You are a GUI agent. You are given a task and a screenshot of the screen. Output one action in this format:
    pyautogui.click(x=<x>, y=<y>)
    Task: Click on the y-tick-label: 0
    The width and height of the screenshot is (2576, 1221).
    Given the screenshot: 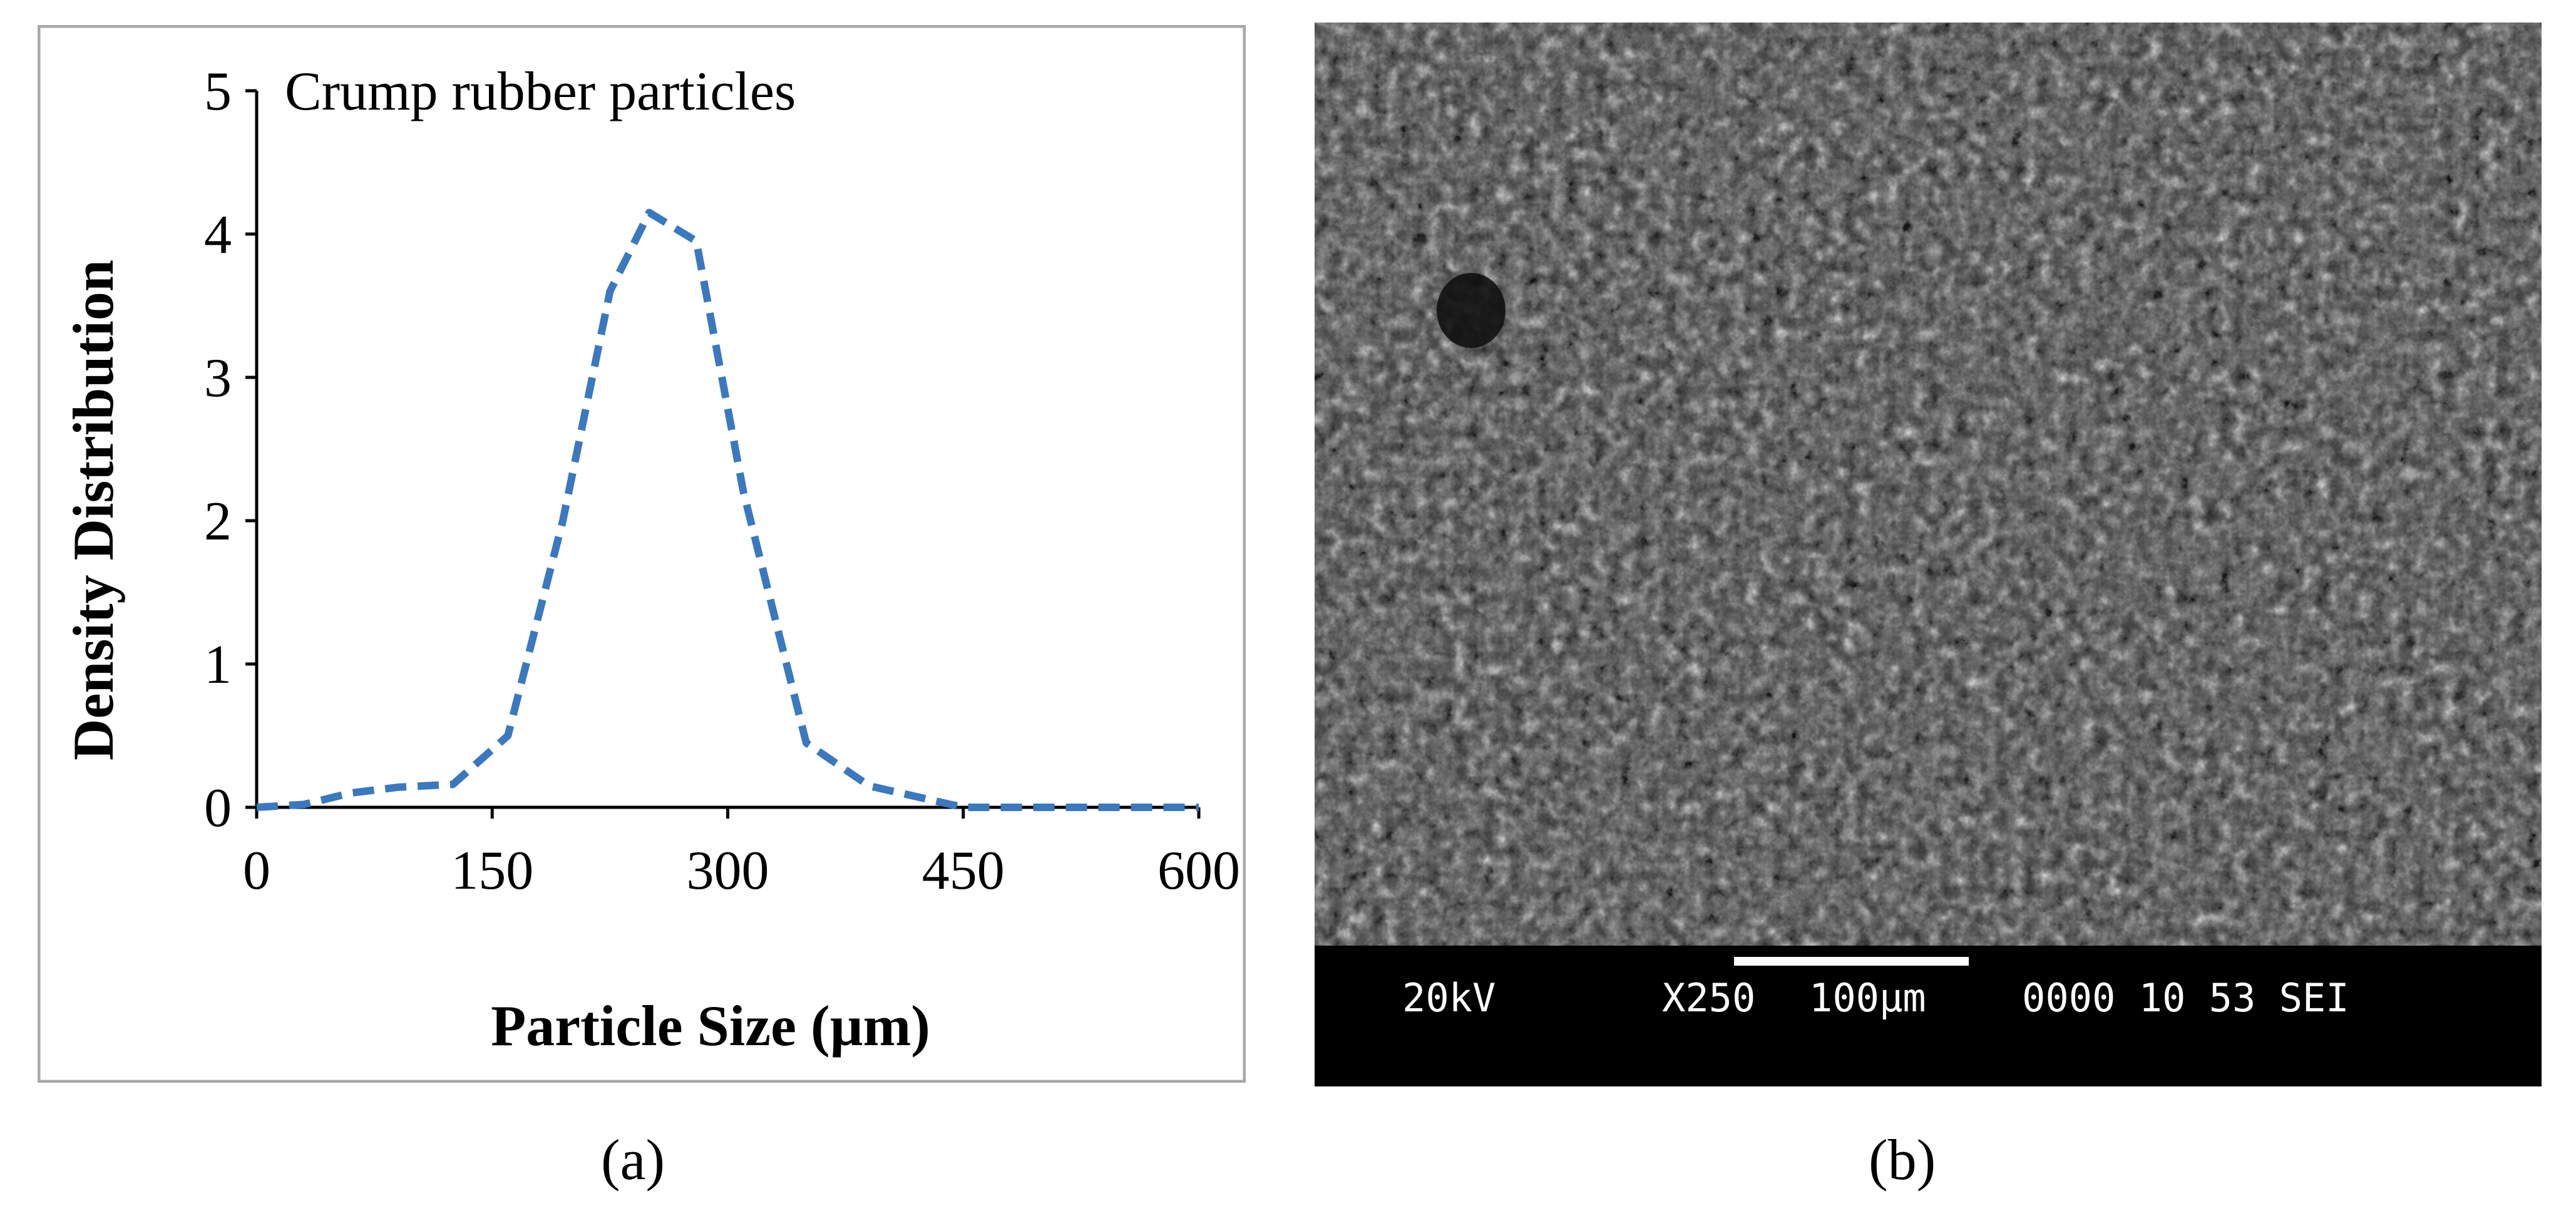 What is the action you would take?
    pyautogui.click(x=218, y=808)
    